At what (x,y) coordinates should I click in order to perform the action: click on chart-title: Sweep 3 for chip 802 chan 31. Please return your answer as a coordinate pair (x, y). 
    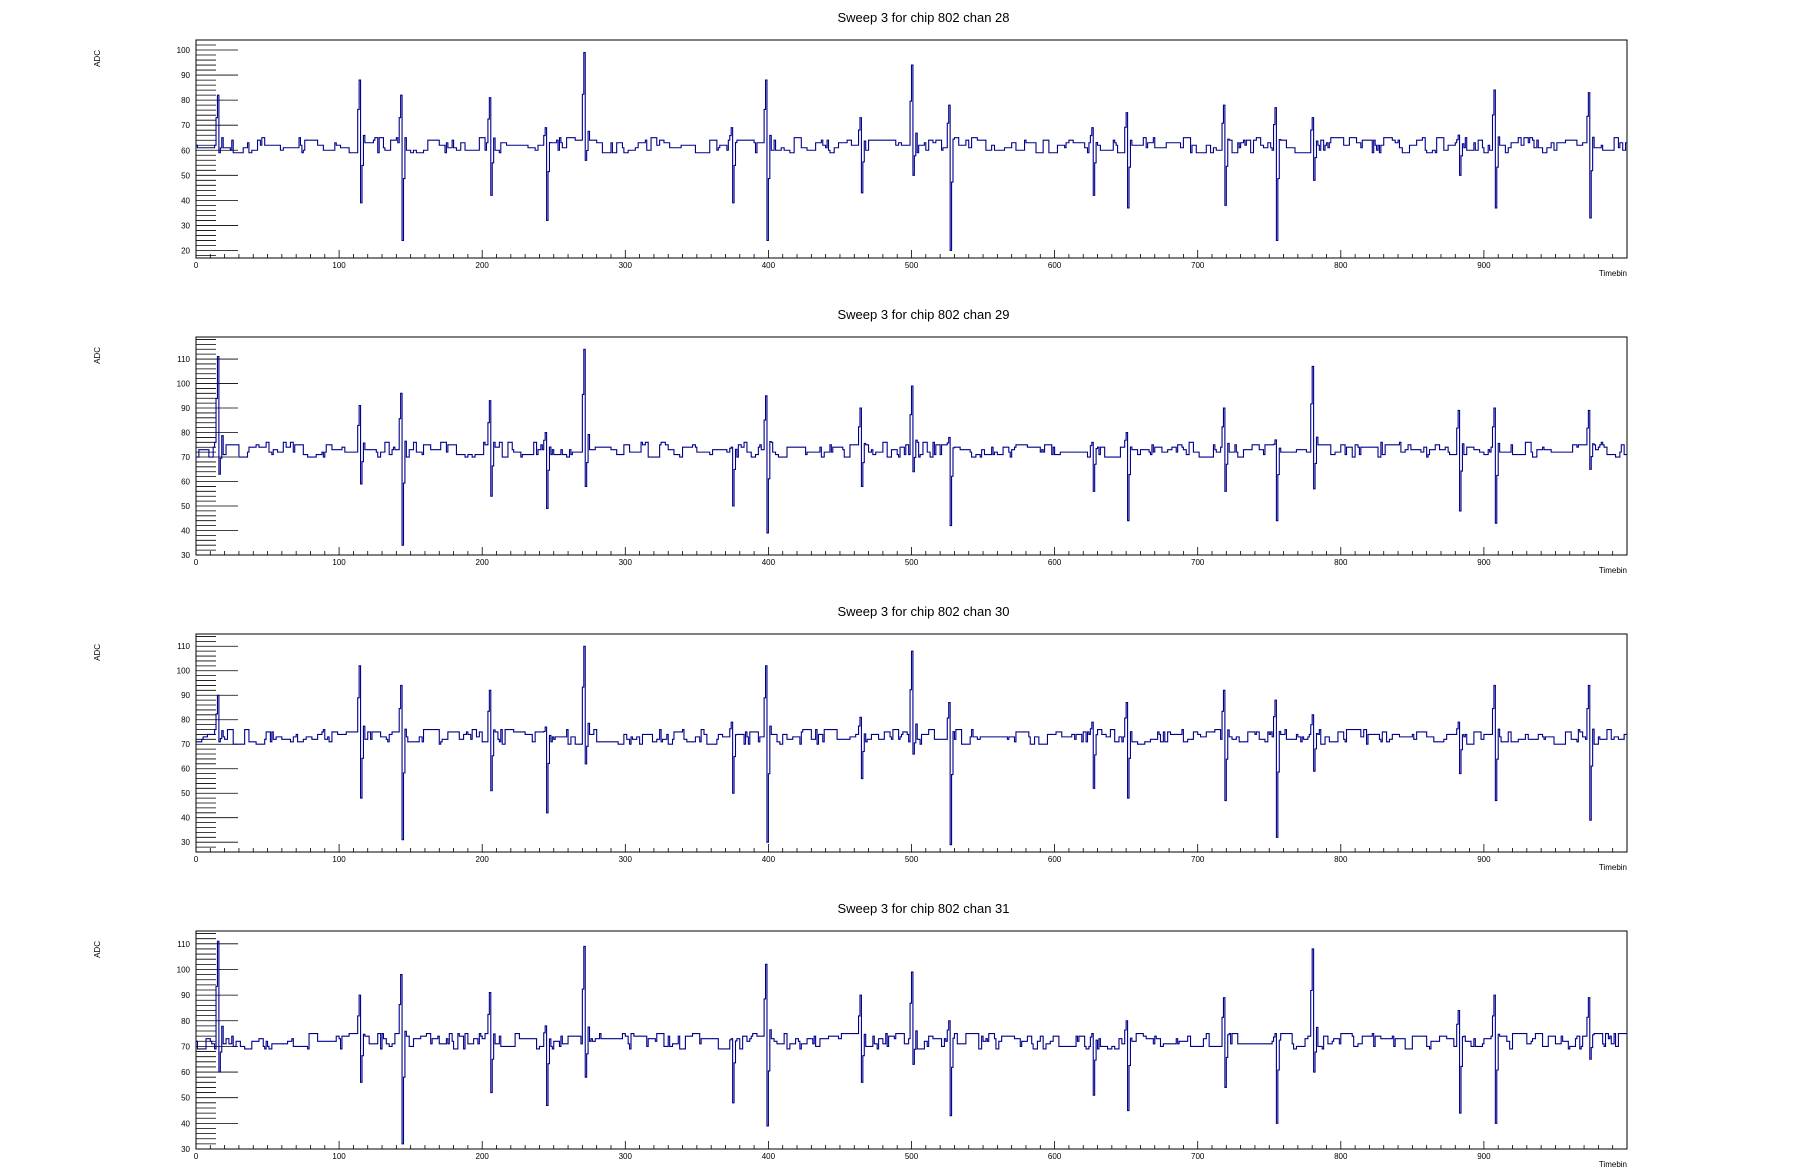
    Looking at the image, I should click on (923, 908).